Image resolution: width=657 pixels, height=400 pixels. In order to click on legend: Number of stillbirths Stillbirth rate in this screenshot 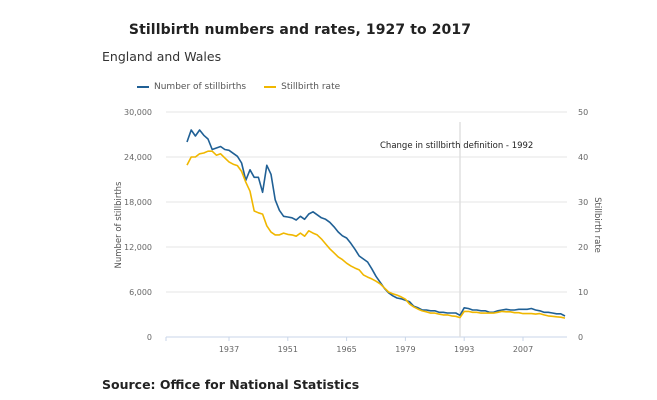, I will do `click(247, 87)`.